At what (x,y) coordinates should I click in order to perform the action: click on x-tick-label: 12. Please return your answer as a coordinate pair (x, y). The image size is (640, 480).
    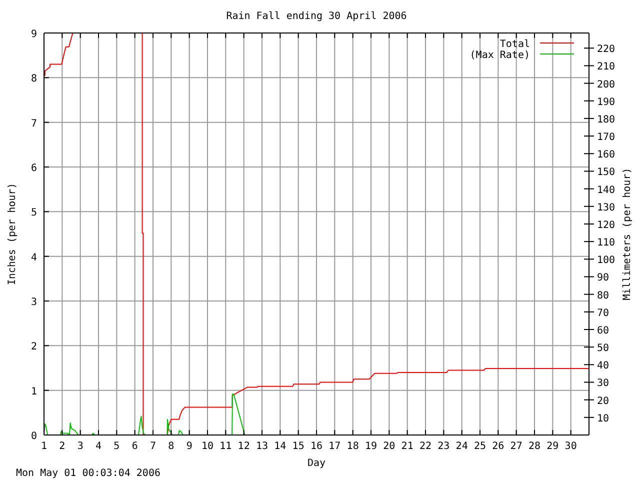
    Looking at the image, I should click on (244, 446).